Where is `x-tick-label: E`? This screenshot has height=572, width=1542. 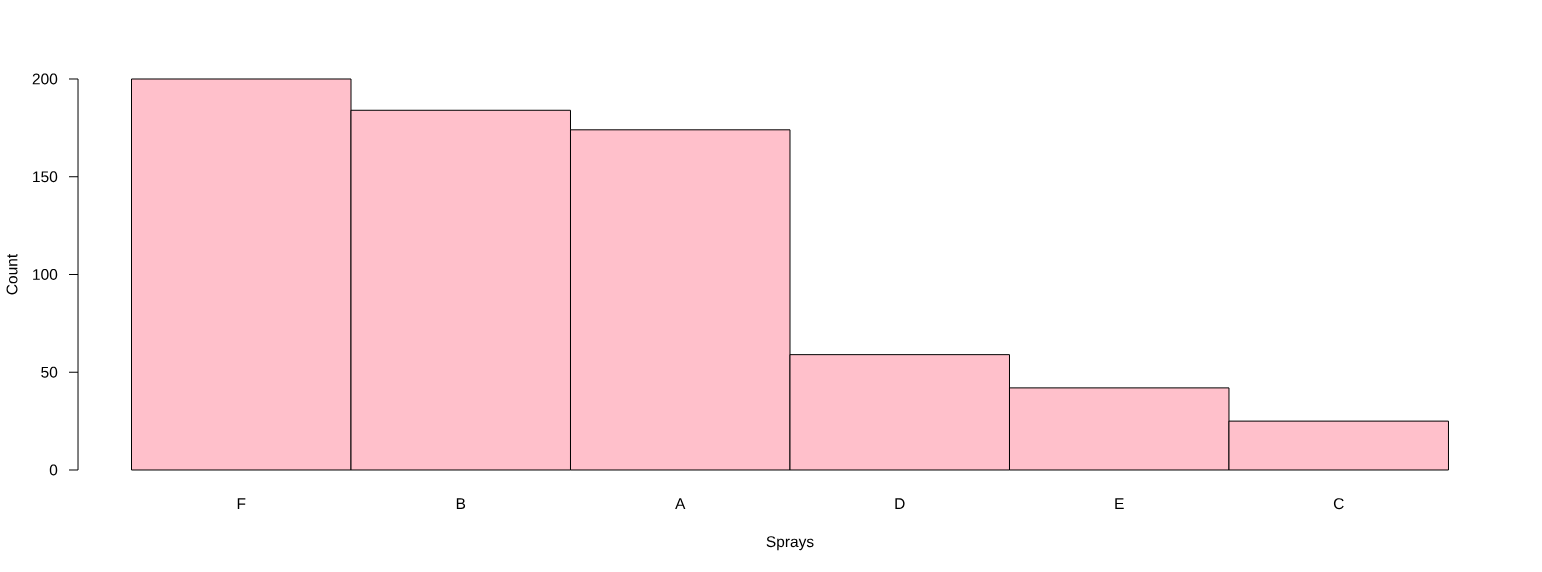
x-tick-label: E is located at coordinates (1119, 503).